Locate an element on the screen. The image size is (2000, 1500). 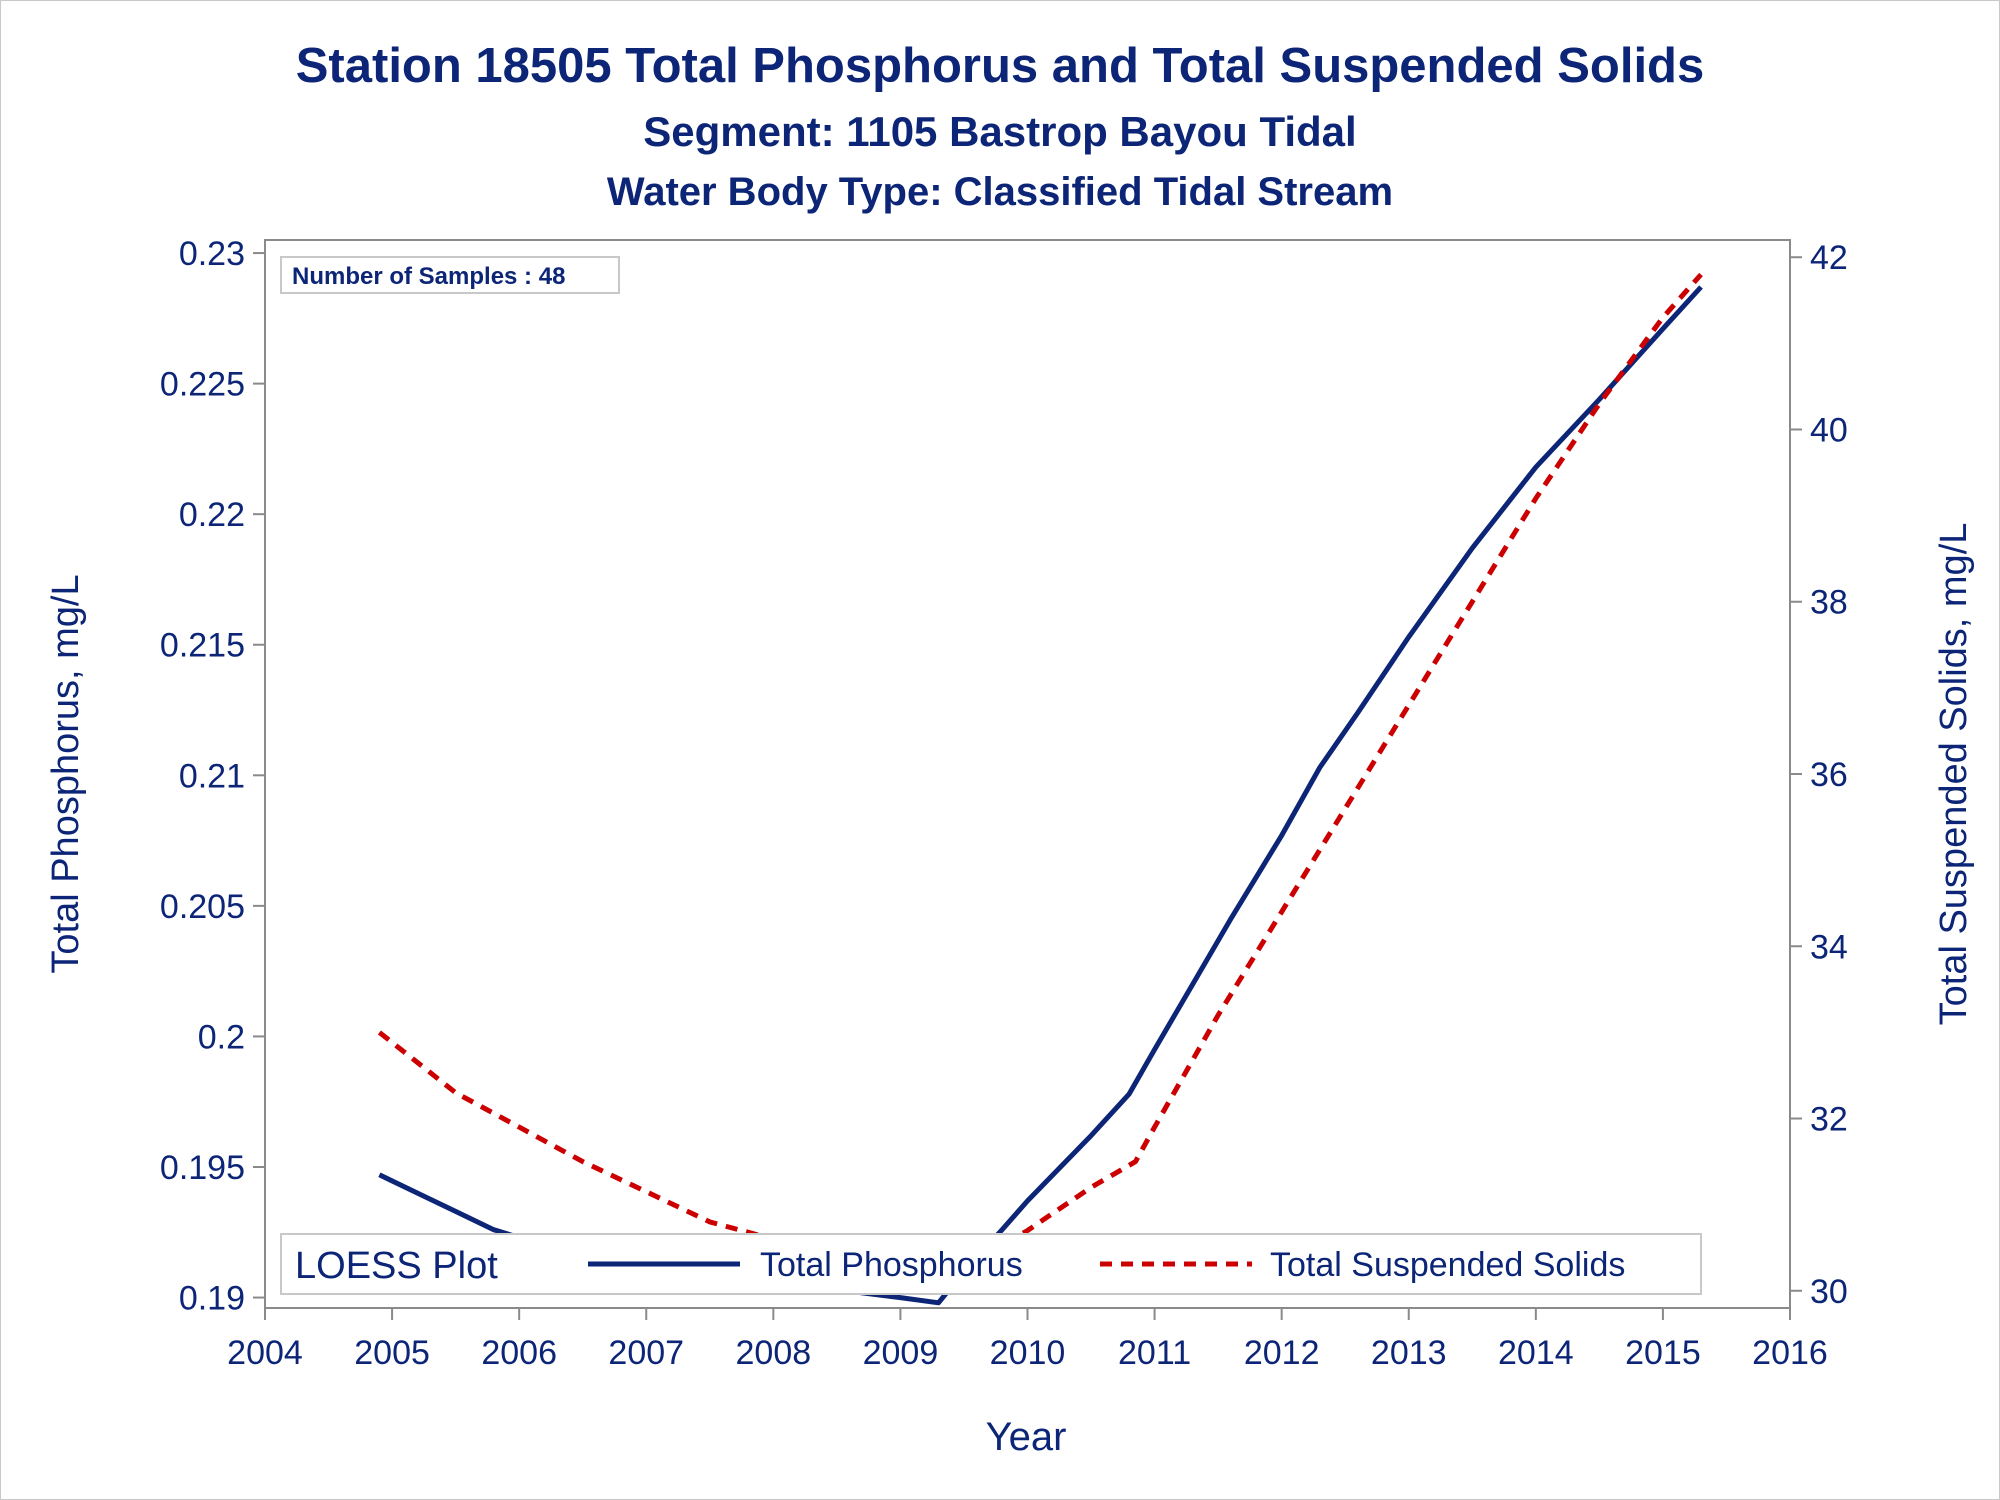
legend-label-tss: Total Suspended Solids is located at coordinates (1447, 1265).